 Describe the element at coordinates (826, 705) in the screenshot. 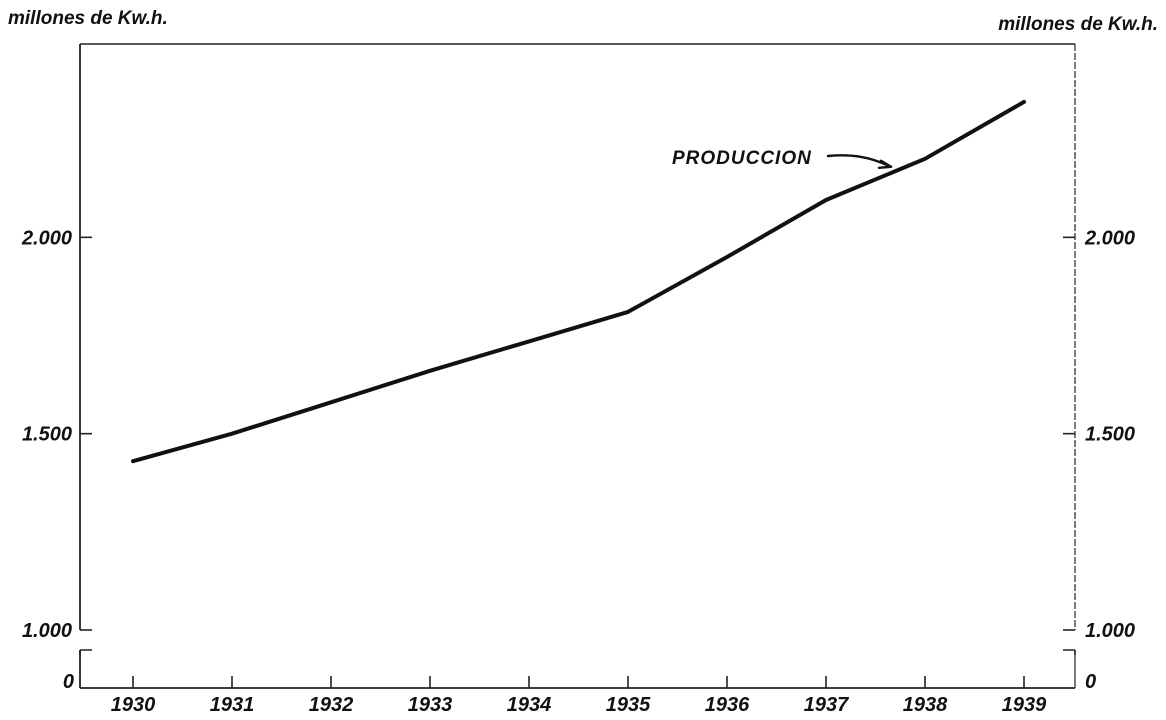

I see `x-tick-label-1937: 1937` at that location.